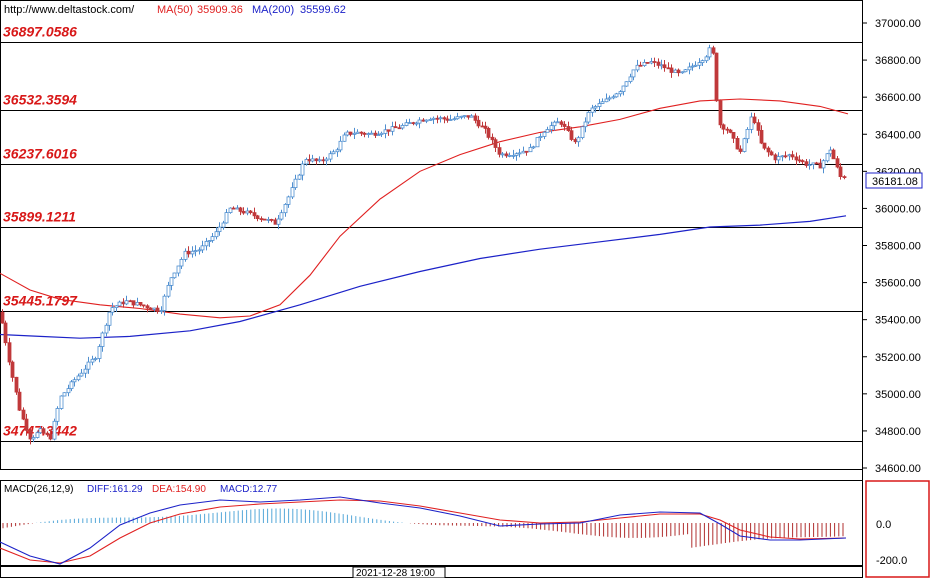 Image resolution: width=930 pixels, height=578 pixels. What do you see at coordinates (898, 321) in the screenshot?
I see `y-tick-label: 35400.00` at bounding box center [898, 321].